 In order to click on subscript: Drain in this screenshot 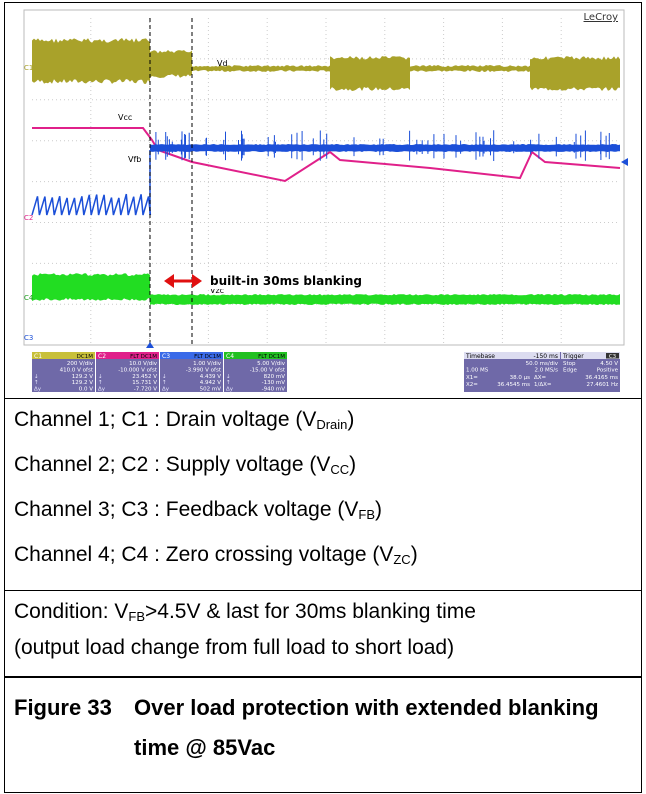, I will do `click(332, 424)`.